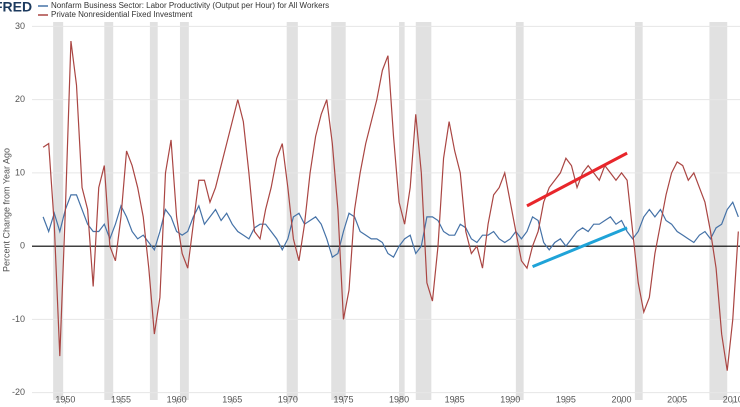 The image size is (740, 407). Describe the element at coordinates (343, 399) in the screenshot. I see `x-tick-label: 1975` at that location.